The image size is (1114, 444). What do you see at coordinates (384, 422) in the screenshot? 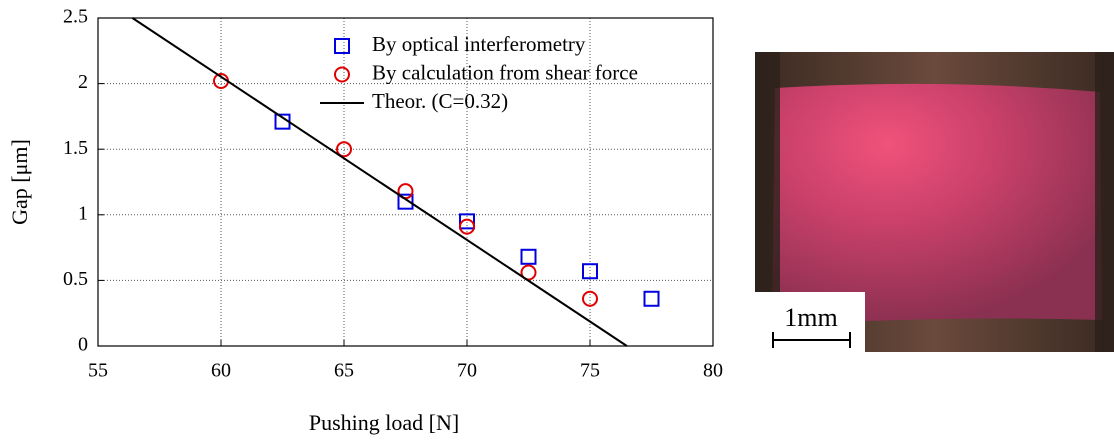
I see `x-axis-label: Pushing load [N]` at bounding box center [384, 422].